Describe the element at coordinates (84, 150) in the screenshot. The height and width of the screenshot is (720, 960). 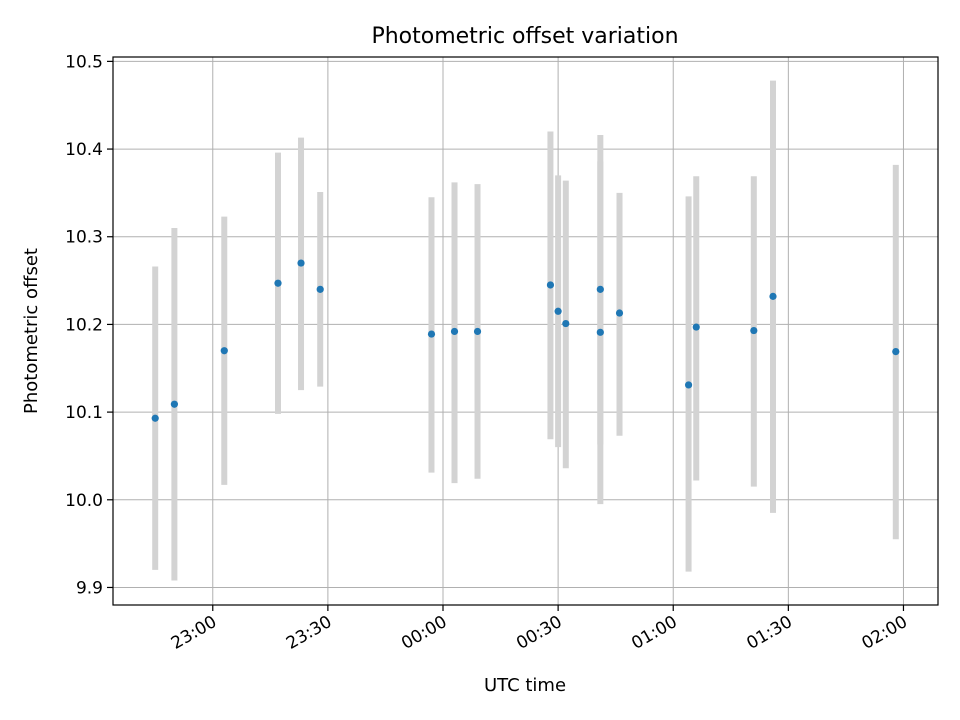
I see `y-tick-label: 10.4` at that location.